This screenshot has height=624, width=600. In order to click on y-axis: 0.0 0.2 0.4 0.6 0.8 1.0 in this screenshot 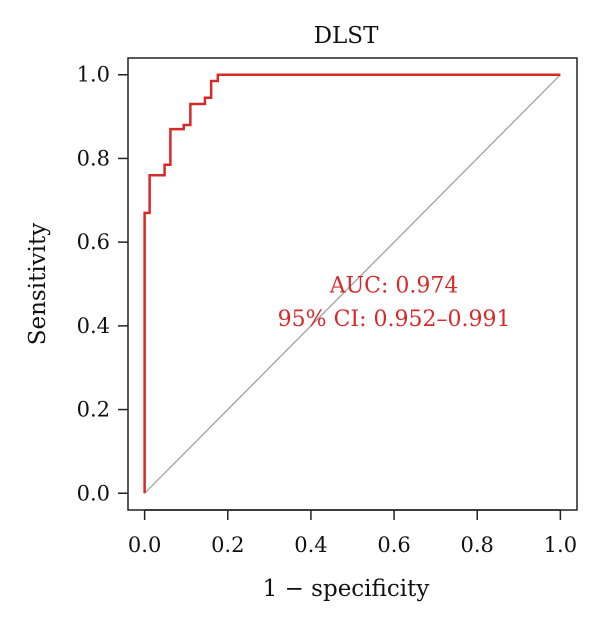, I will do `click(102, 284)`.